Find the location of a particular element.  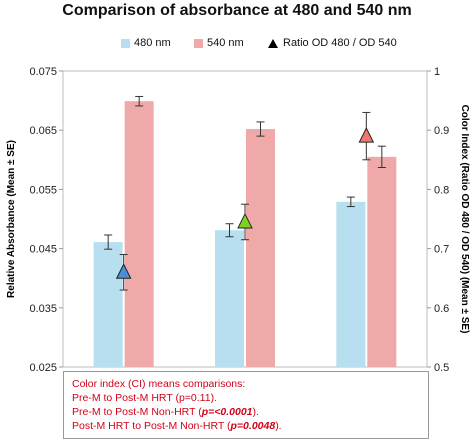

y-tick-label-left: 0.055 is located at coordinates (43, 190).